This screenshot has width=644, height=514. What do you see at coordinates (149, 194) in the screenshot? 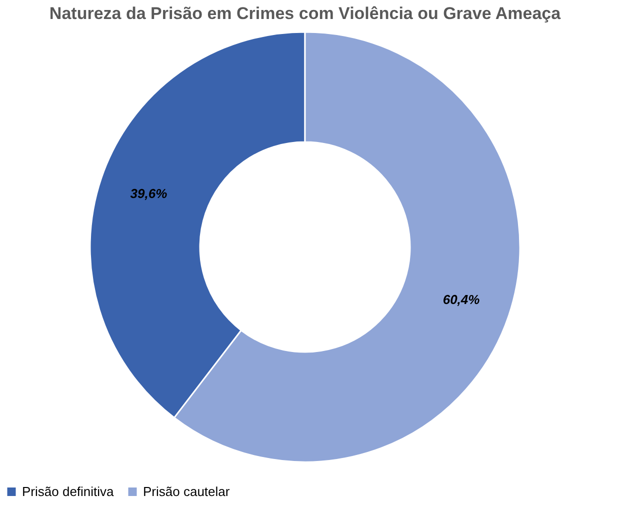
I see `data-label: 39,6%` at bounding box center [149, 194].